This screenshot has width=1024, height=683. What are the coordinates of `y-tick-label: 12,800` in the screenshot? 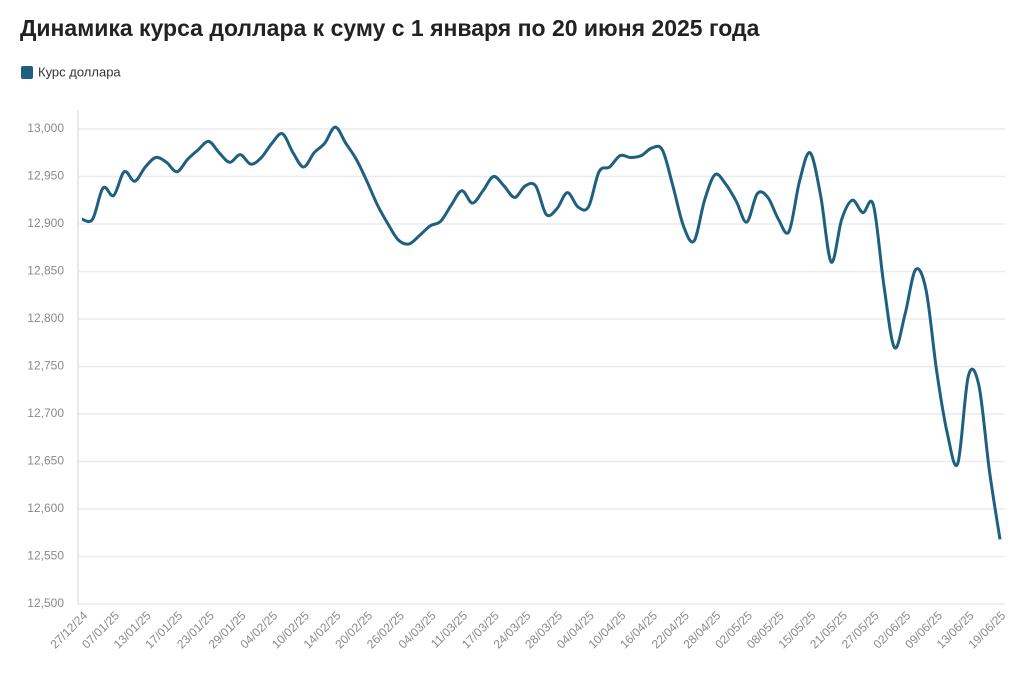 It's located at (45, 318).